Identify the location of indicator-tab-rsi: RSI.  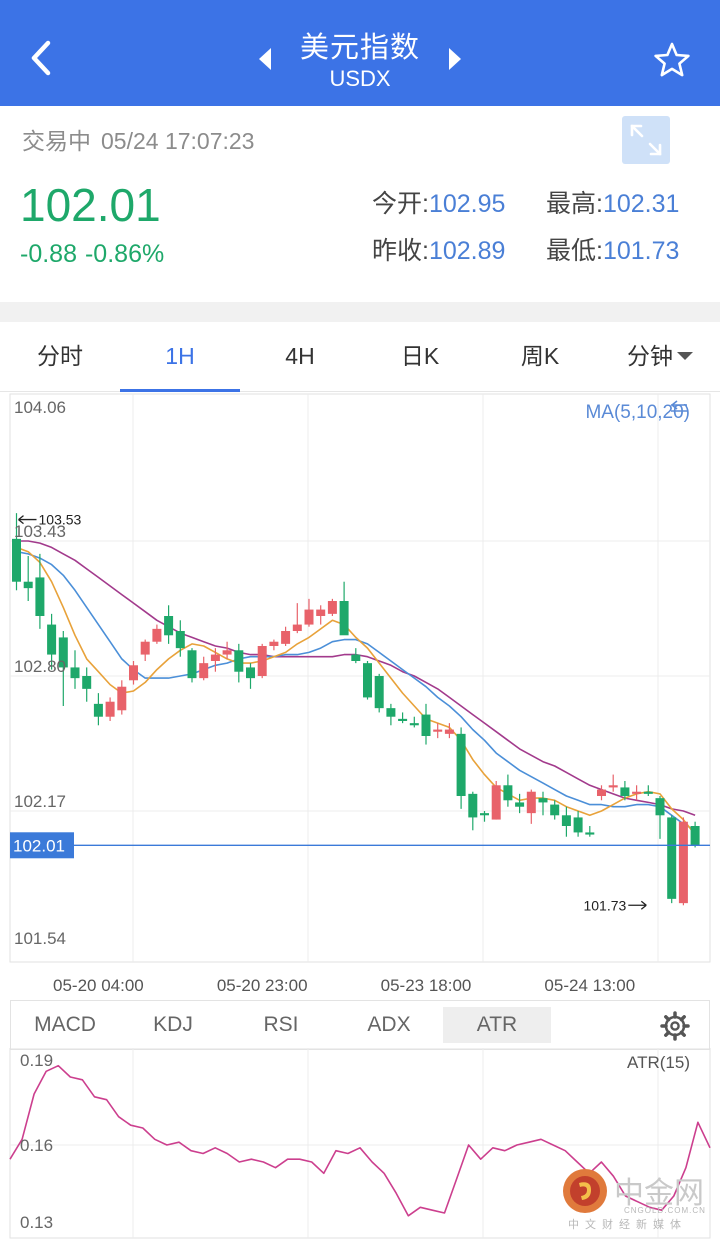
(281, 1024).